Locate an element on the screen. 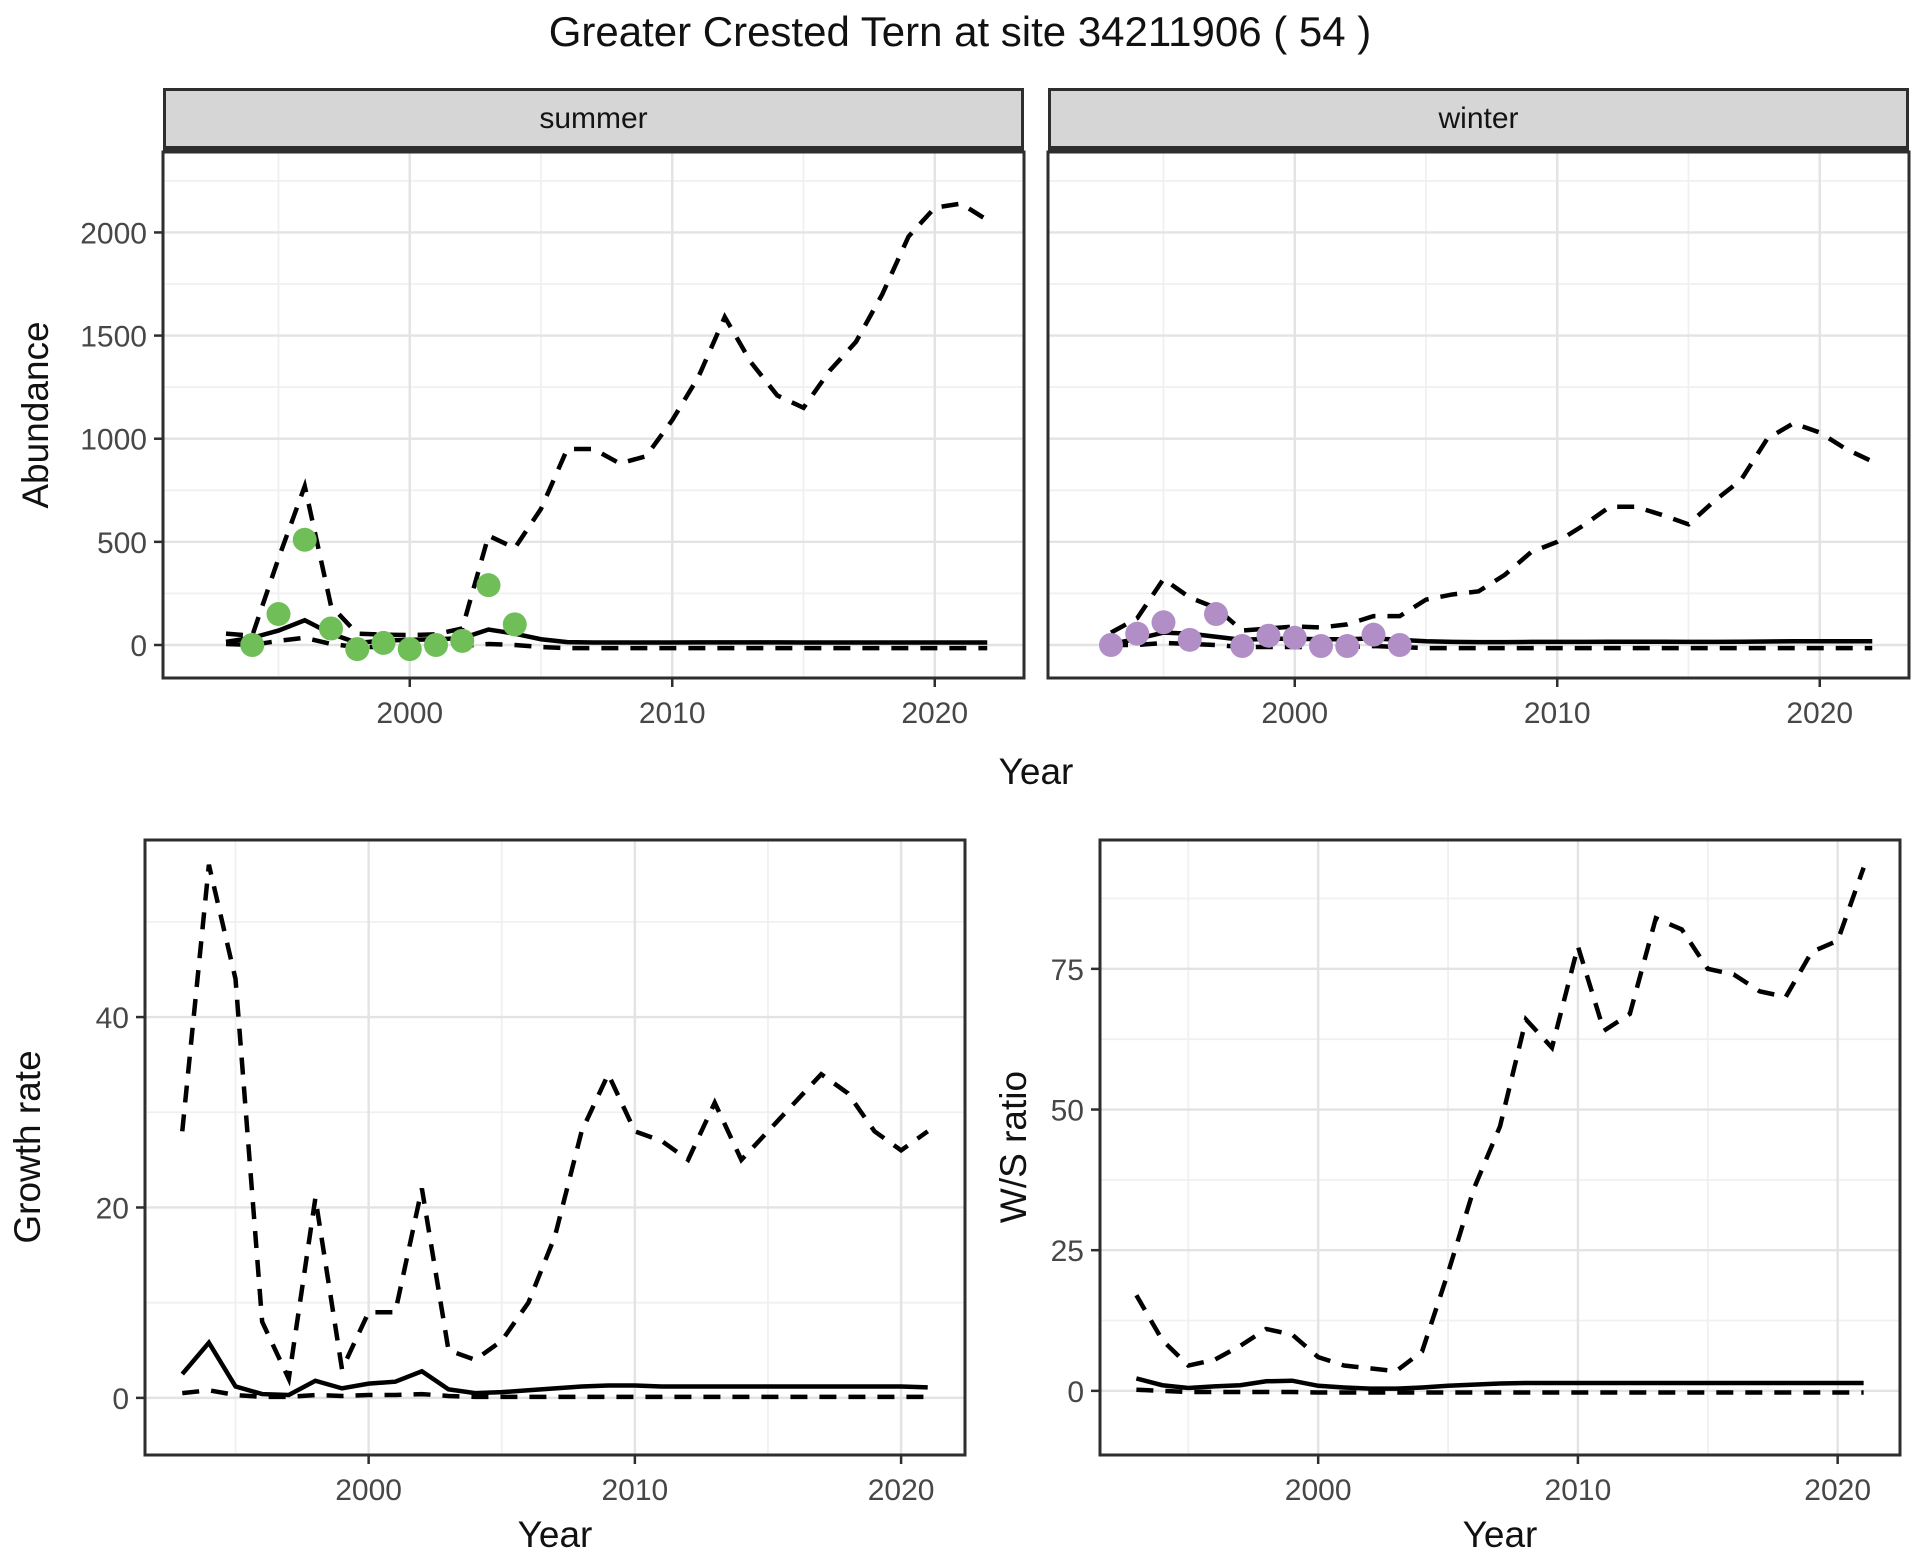  y-tick-label: 500 is located at coordinates (122, 543).